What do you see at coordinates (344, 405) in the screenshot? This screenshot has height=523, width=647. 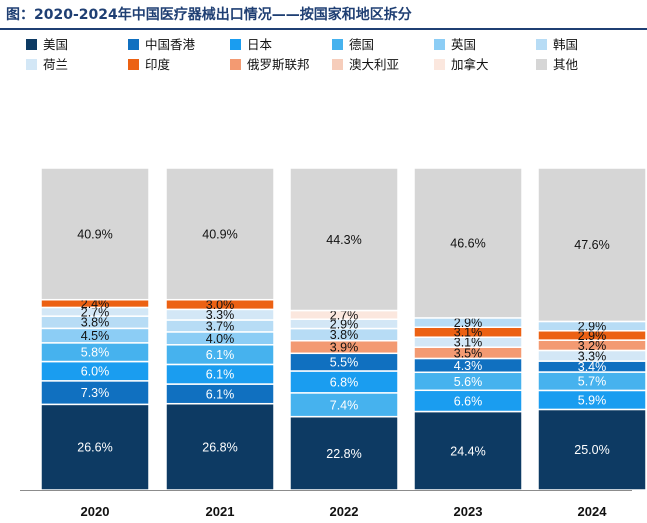 I see `data-label: 7.4%` at bounding box center [344, 405].